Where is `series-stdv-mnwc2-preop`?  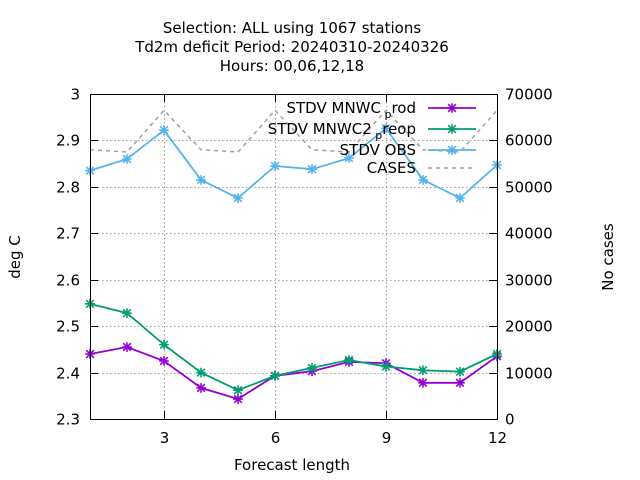 series-stdv-mnwc2-preop is located at coordinates (293, 347).